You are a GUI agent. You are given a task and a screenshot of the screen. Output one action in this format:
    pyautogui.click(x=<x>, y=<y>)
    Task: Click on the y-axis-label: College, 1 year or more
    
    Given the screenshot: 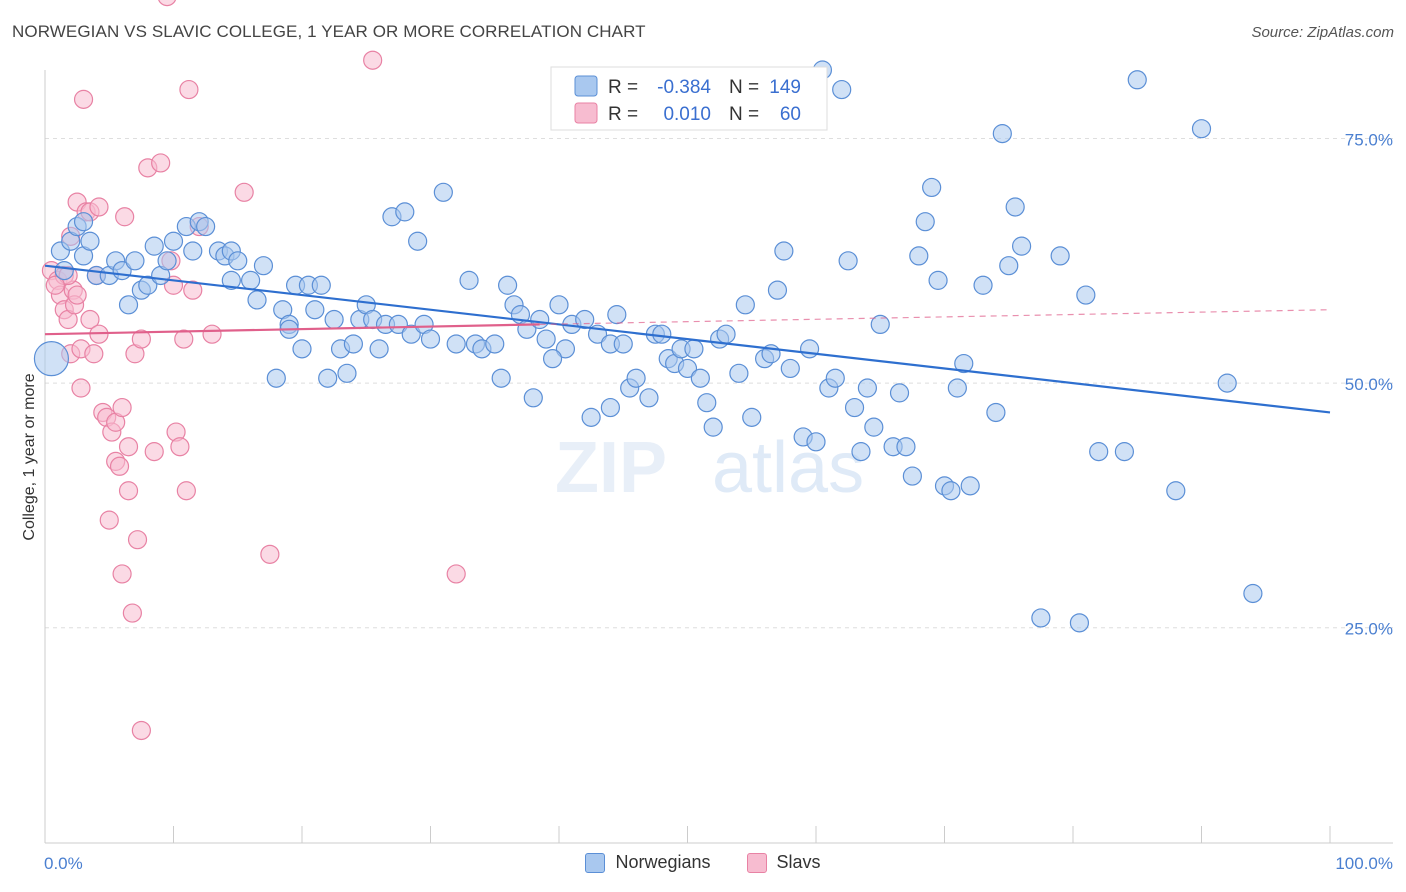 What is the action you would take?
    pyautogui.click(x=29, y=456)
    